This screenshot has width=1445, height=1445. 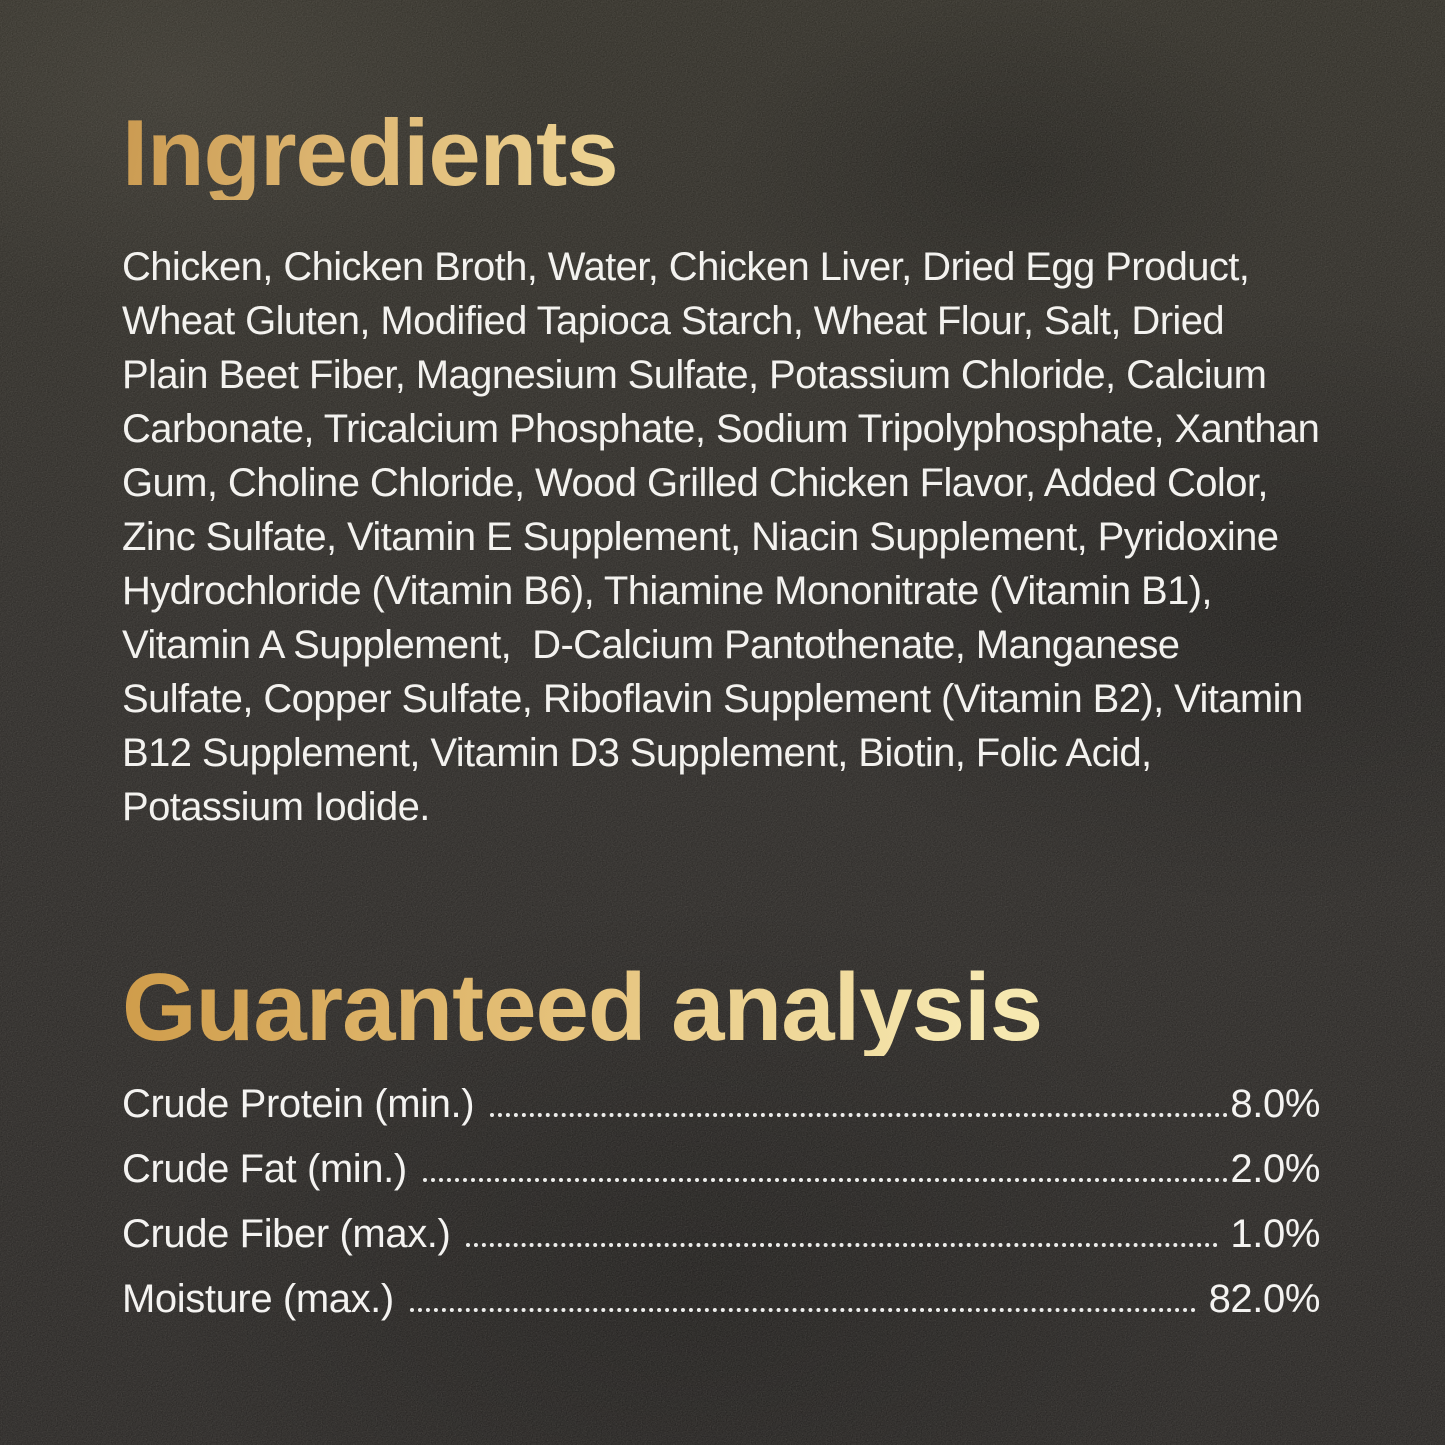 I want to click on analysis-row-crude-protein: Crude Protein (min.) 8.0%, so click(x=721, y=1114).